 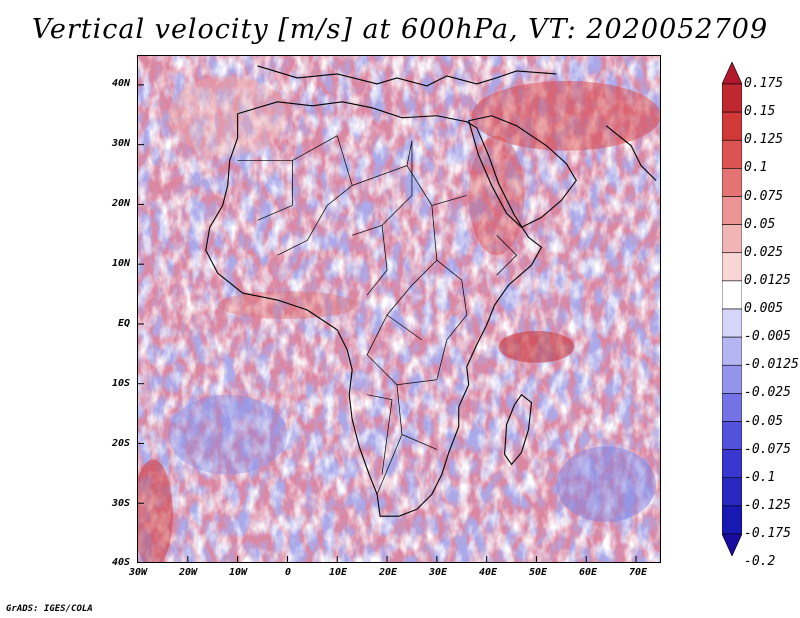 I want to click on colorbar-label: -0.075, so click(x=767, y=449).